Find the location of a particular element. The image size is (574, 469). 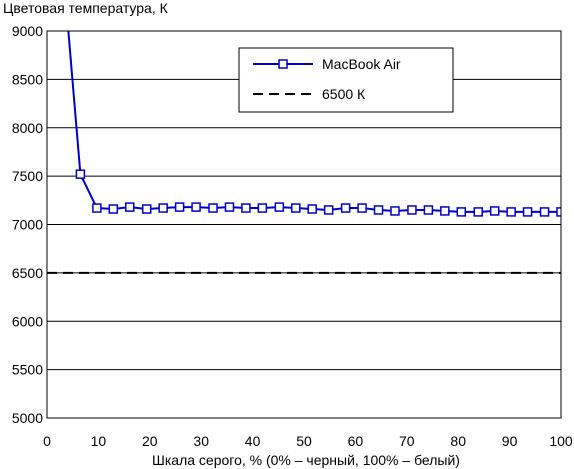

y-axis-title: Цветовая температура, К is located at coordinates (86, 8).